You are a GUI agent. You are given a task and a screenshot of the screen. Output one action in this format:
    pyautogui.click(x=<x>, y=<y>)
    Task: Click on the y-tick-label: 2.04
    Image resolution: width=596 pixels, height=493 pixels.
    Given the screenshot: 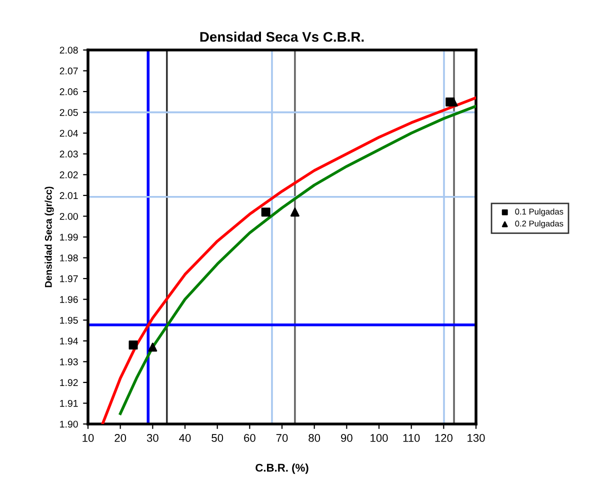 What is the action you would take?
    pyautogui.click(x=69, y=133)
    